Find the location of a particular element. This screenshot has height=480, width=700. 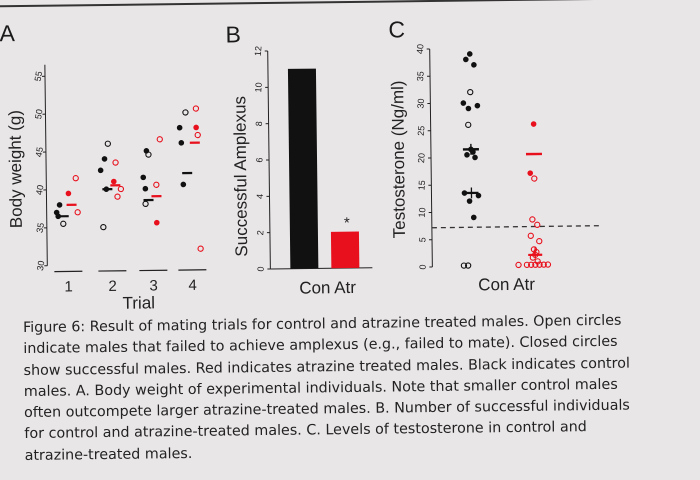

b-y-tick-label: 10 is located at coordinates (258, 87).